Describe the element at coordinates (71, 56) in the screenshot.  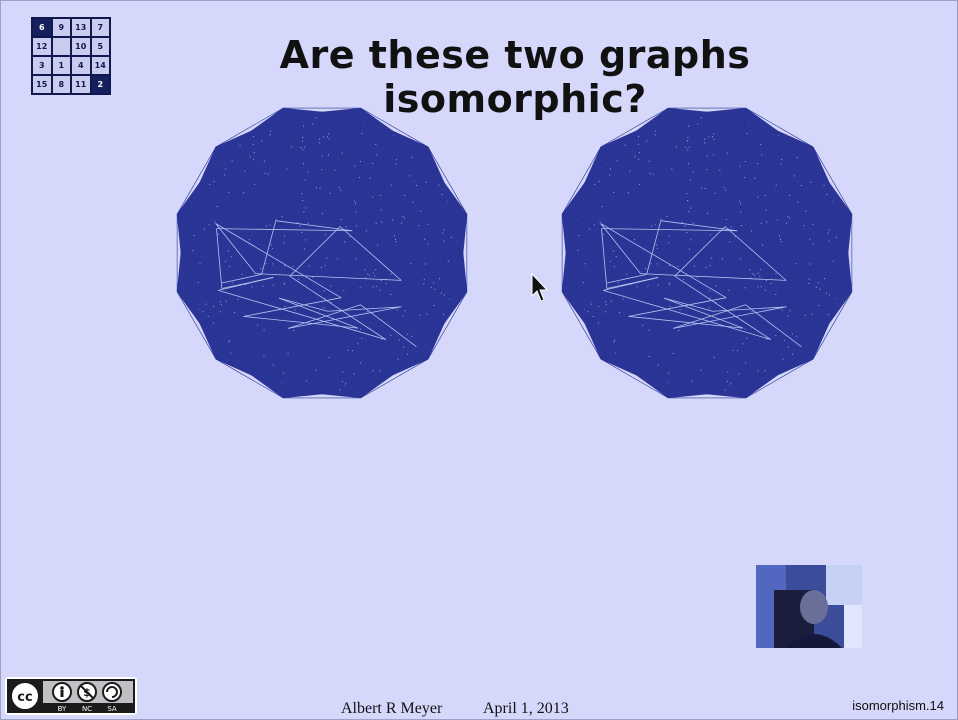
I see `puzzle-logo: 6 9 13 7 12 10 5 3 1 4 14 15 8 11 2` at that location.